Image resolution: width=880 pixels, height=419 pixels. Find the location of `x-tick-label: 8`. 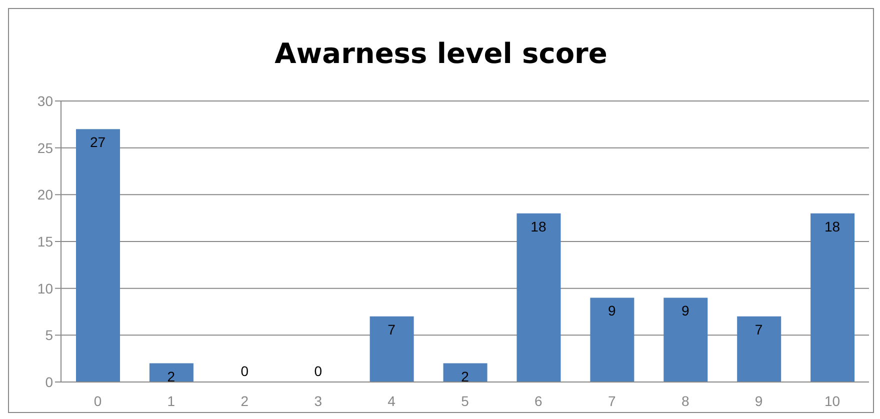

x-tick-label: 8 is located at coordinates (685, 400).